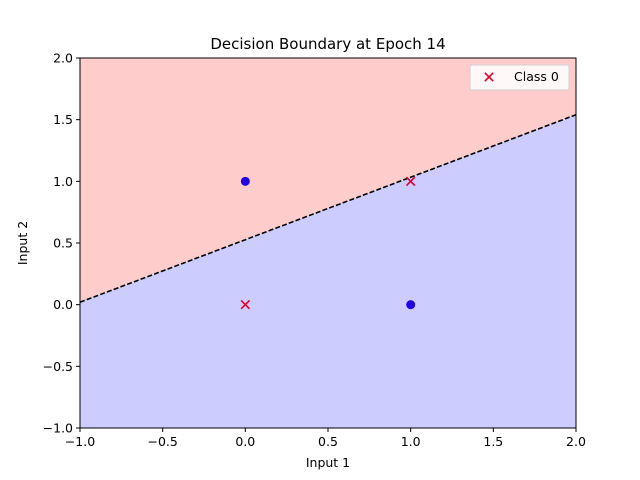  I want to click on legend: Class 0, so click(519, 77).